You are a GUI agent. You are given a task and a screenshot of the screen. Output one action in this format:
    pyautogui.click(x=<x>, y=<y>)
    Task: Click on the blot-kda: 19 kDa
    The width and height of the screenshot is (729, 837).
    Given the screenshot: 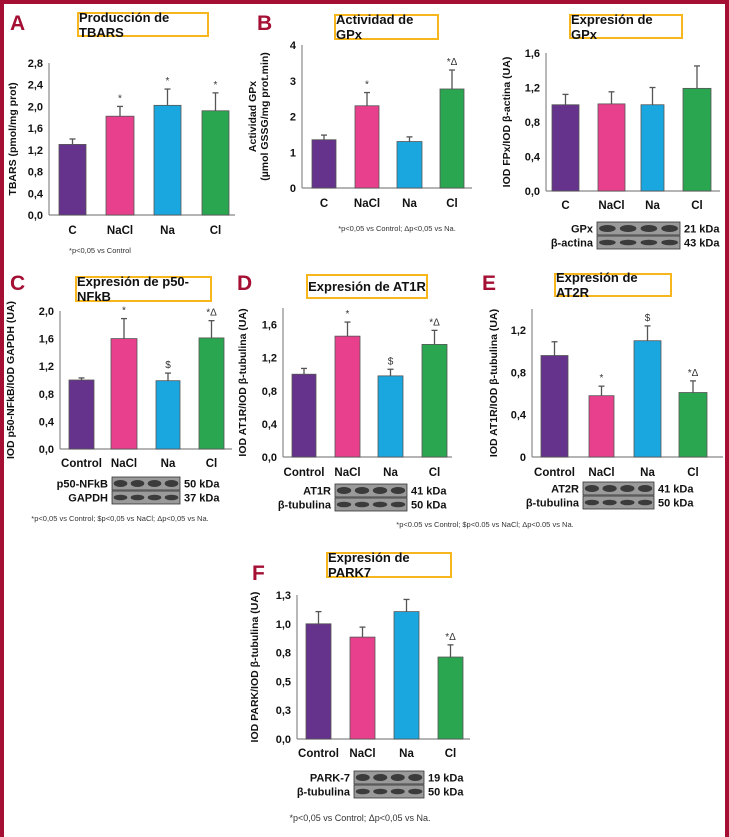 What is the action you would take?
    pyautogui.click(x=446, y=779)
    